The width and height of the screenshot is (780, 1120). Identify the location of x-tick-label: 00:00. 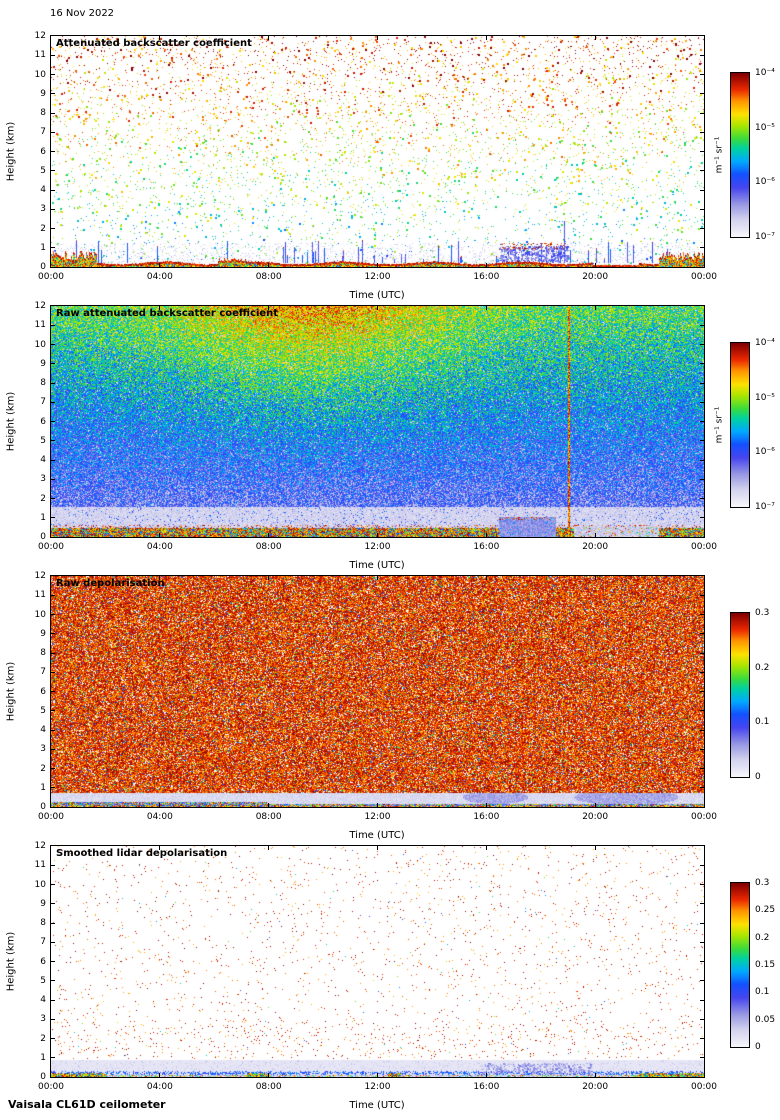
(51, 277).